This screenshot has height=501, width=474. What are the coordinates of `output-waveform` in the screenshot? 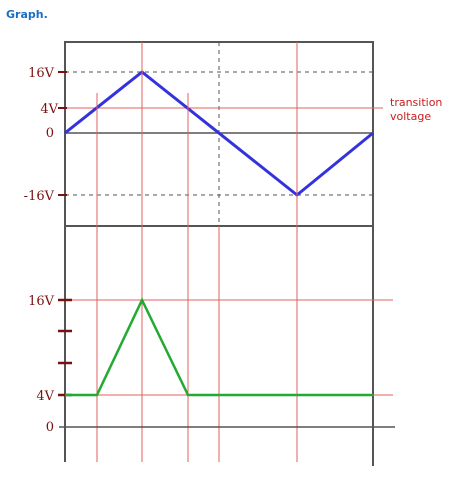 It's located at (219, 347).